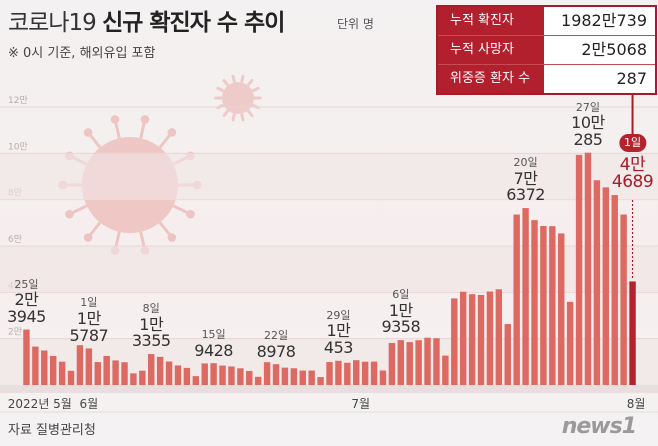  I want to click on annotation: 25일 2만 3945, so click(26, 301).